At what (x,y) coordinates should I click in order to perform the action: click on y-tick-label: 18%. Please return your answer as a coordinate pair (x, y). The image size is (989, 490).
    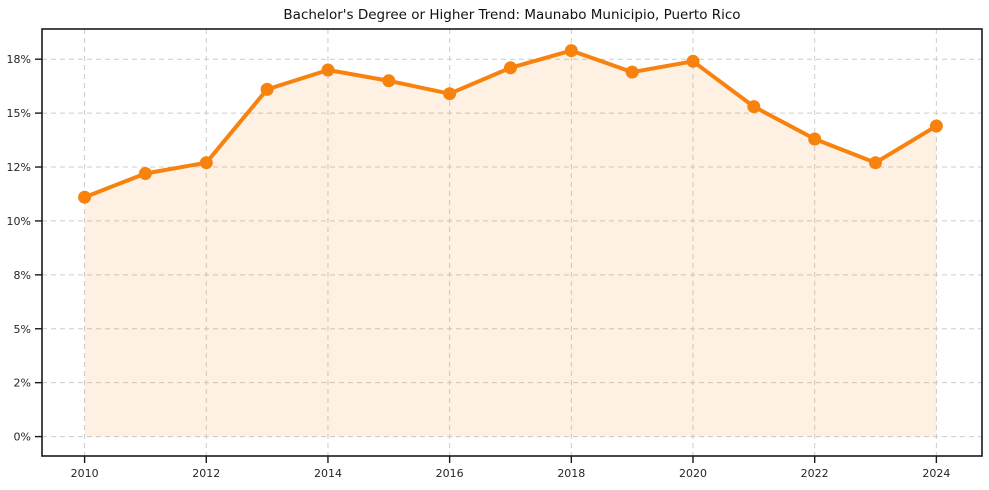
    Looking at the image, I should click on (19, 59).